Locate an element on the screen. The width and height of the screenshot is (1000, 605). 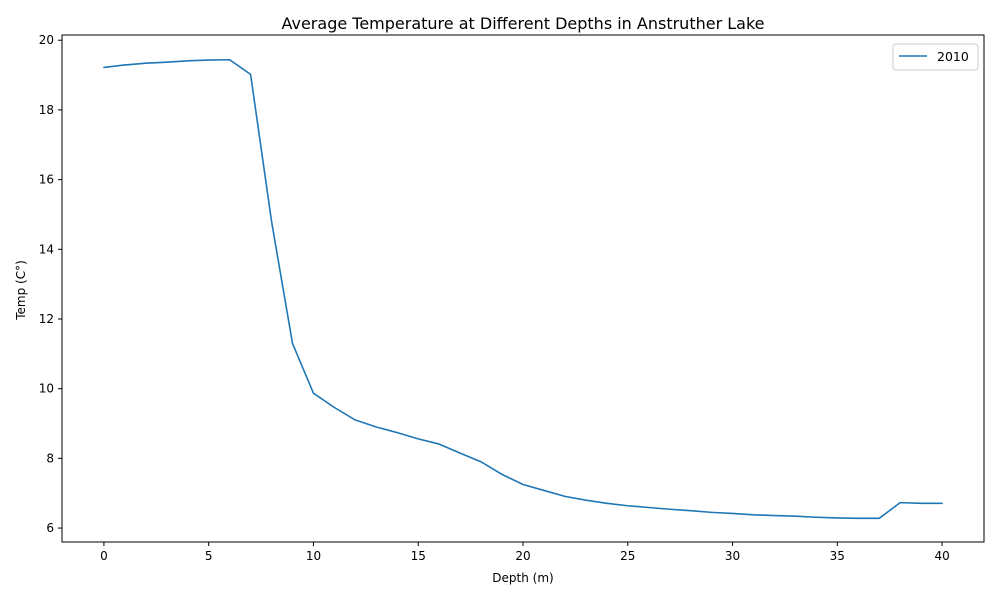
y-tick-label: 14 is located at coordinates (46, 249).